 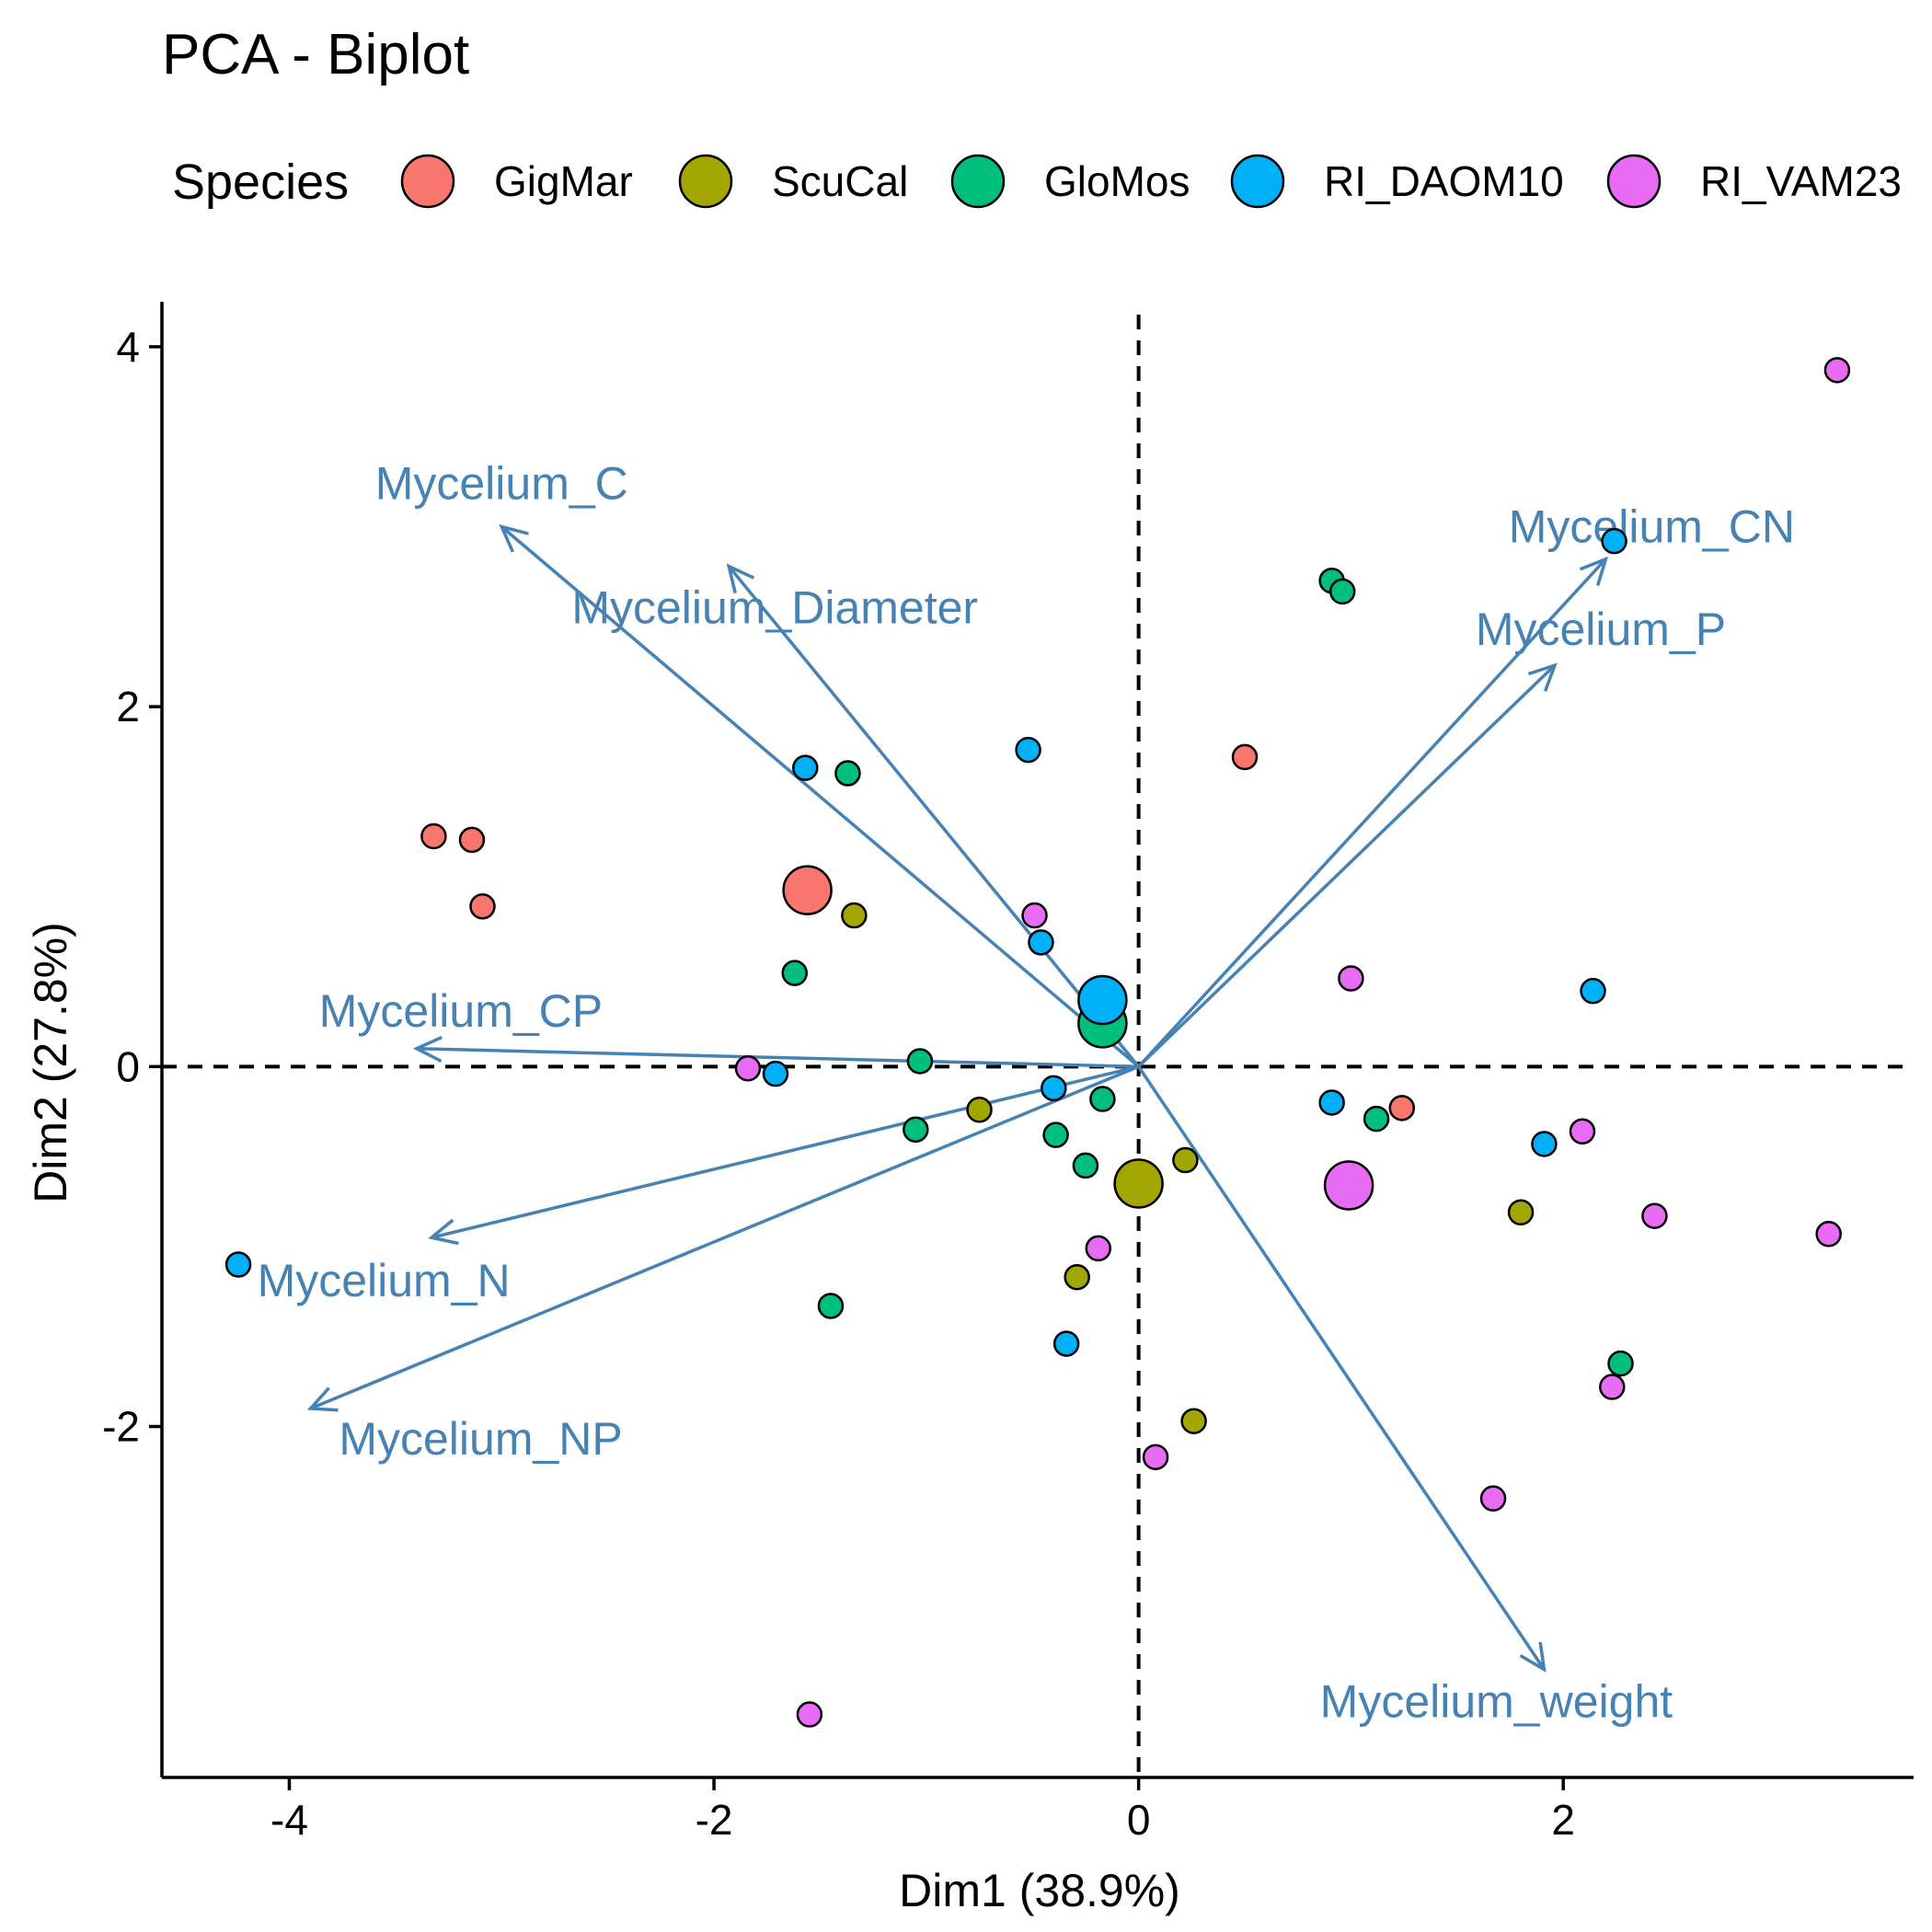 I want to click on y-tick-label: 0, so click(x=128, y=1066).